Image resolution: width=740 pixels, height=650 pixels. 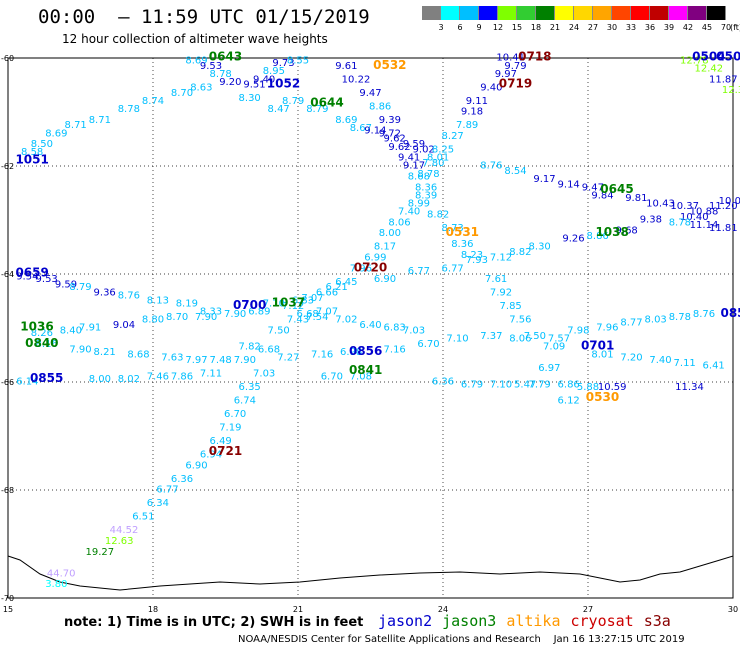 I want to click on track-time-label: 0719, so click(x=515, y=84).